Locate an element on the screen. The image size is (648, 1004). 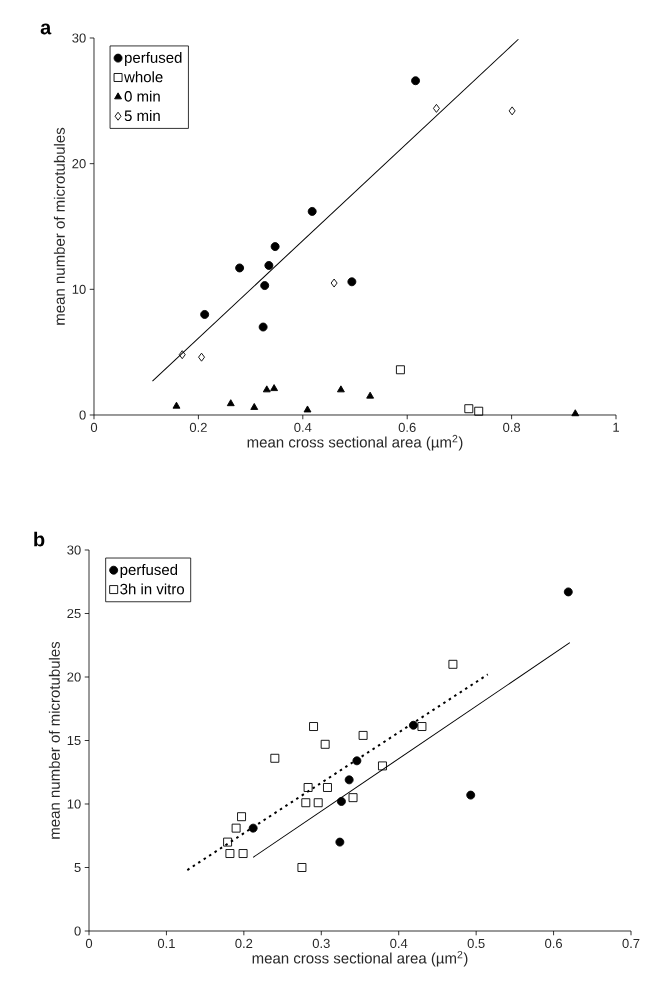
y-tick-label: 15 is located at coordinates (74, 740).